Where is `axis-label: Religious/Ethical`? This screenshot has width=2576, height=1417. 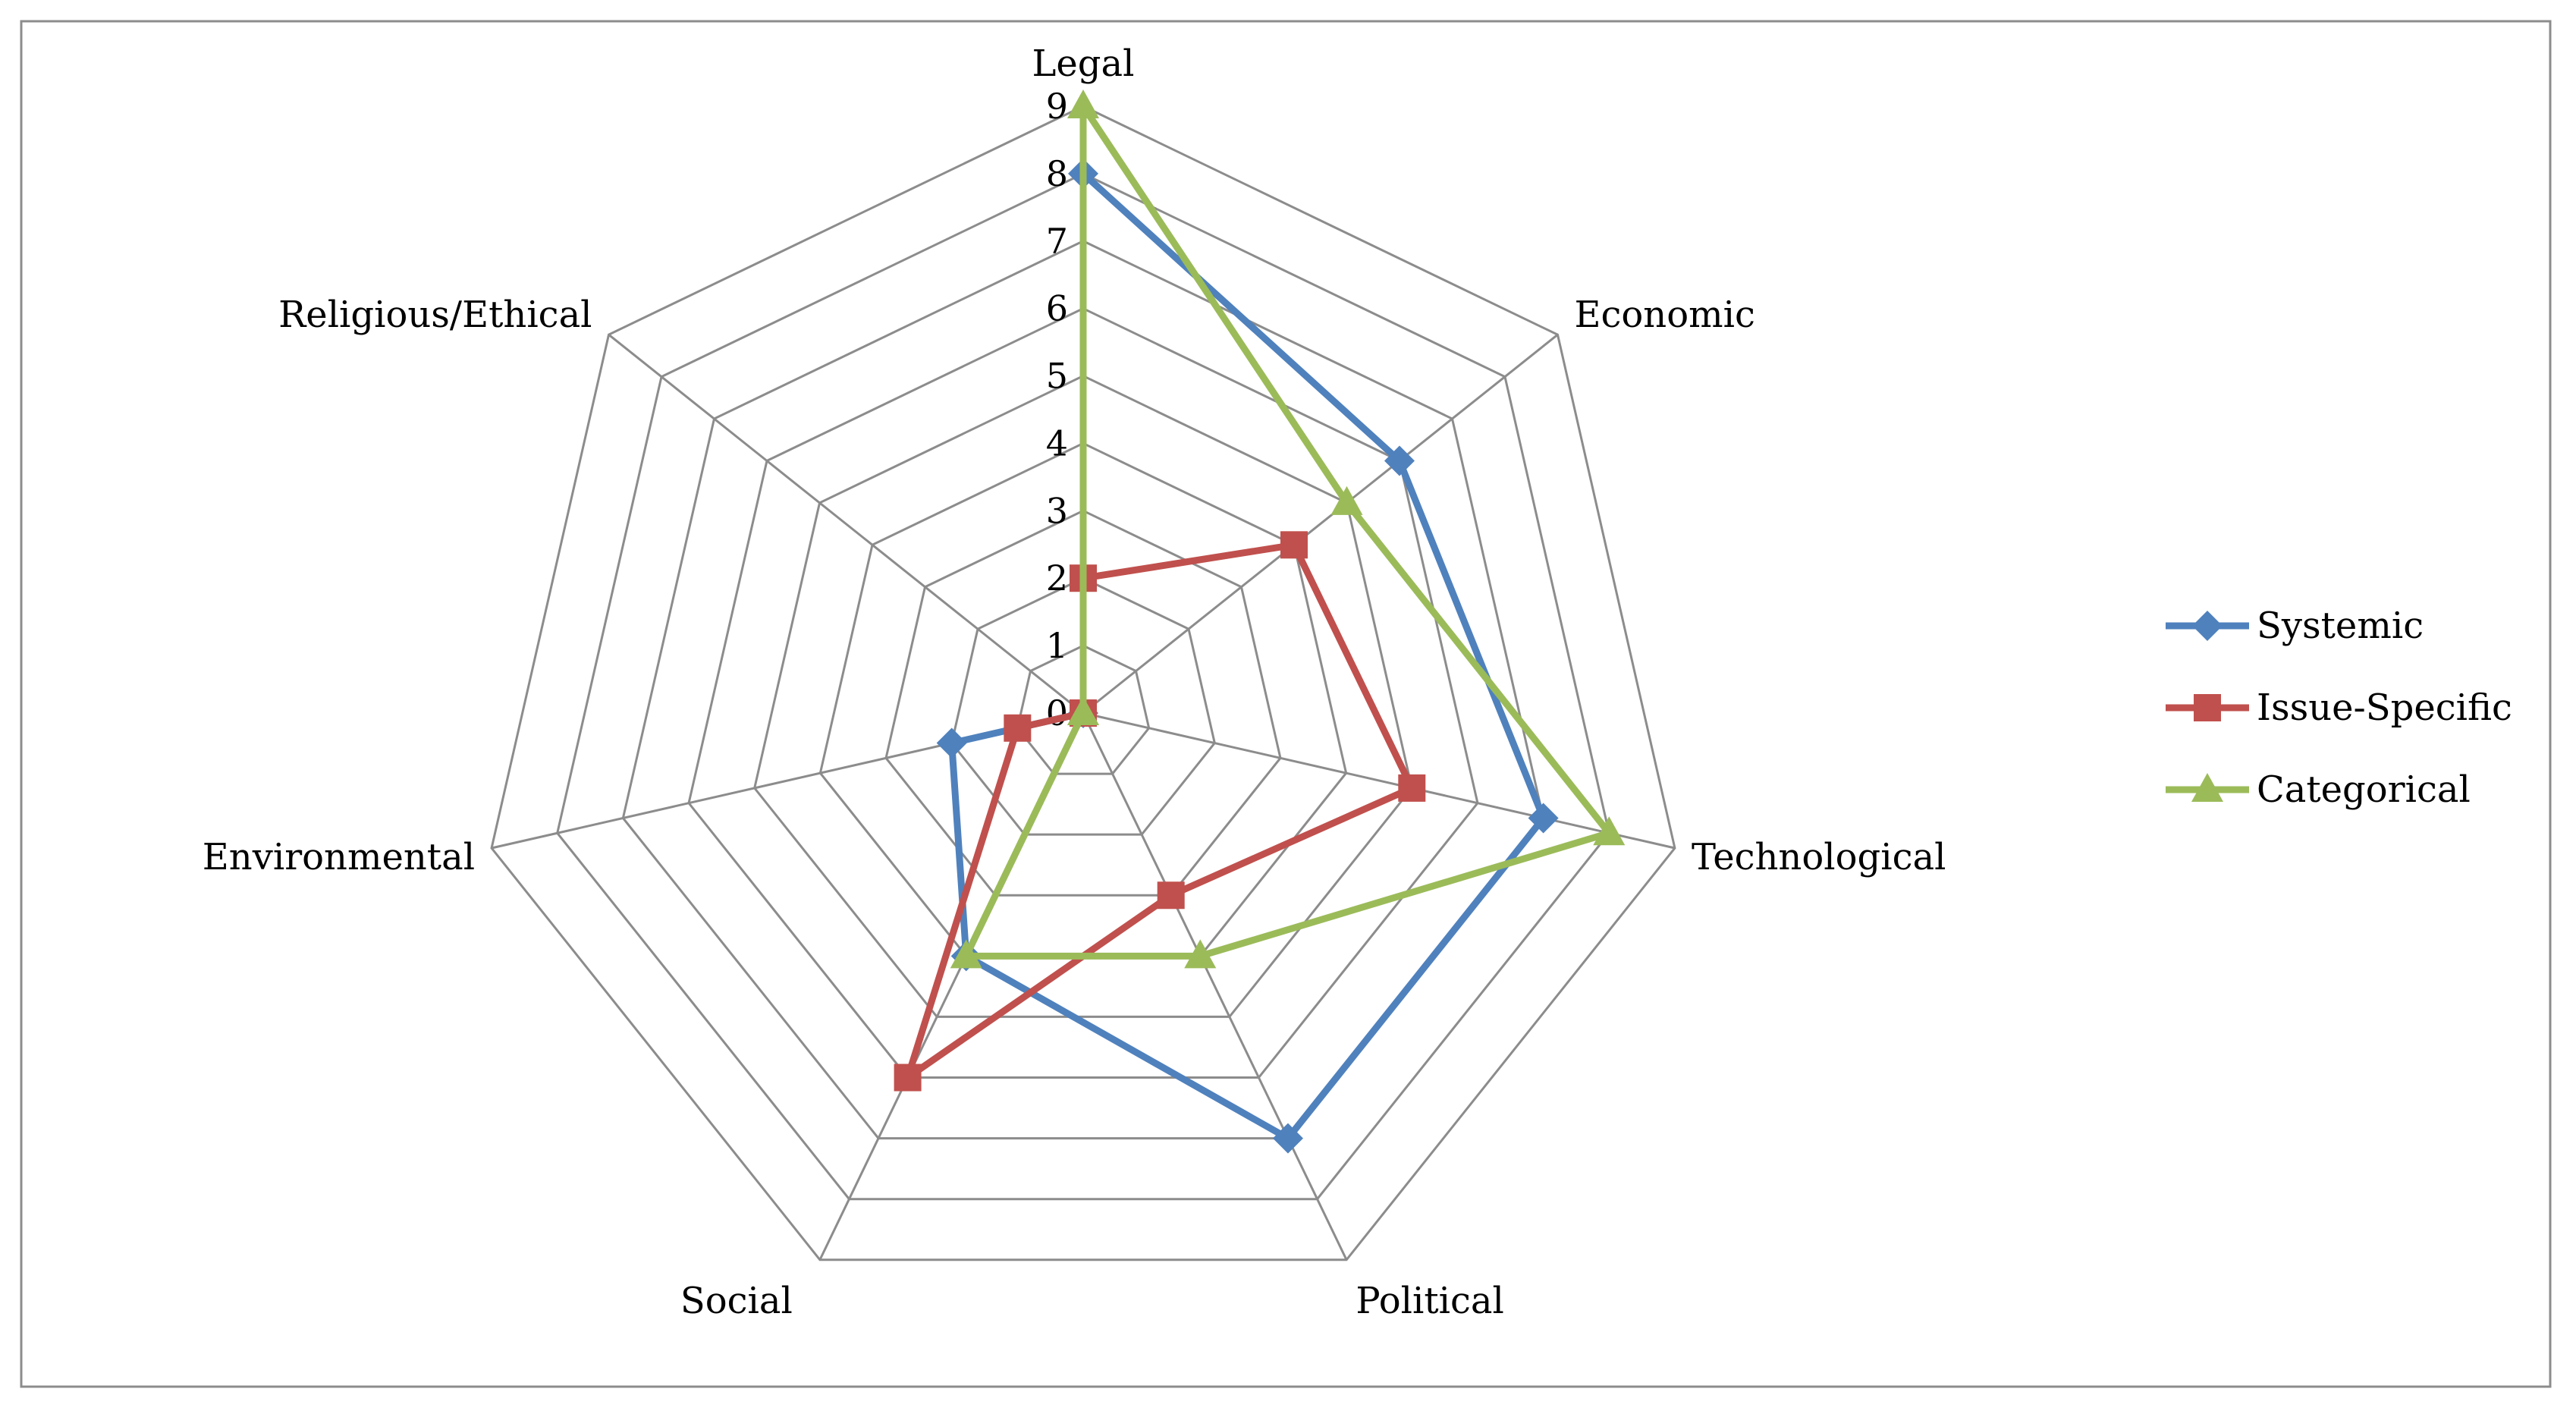
axis-label: Religious/Ethical is located at coordinates (435, 315).